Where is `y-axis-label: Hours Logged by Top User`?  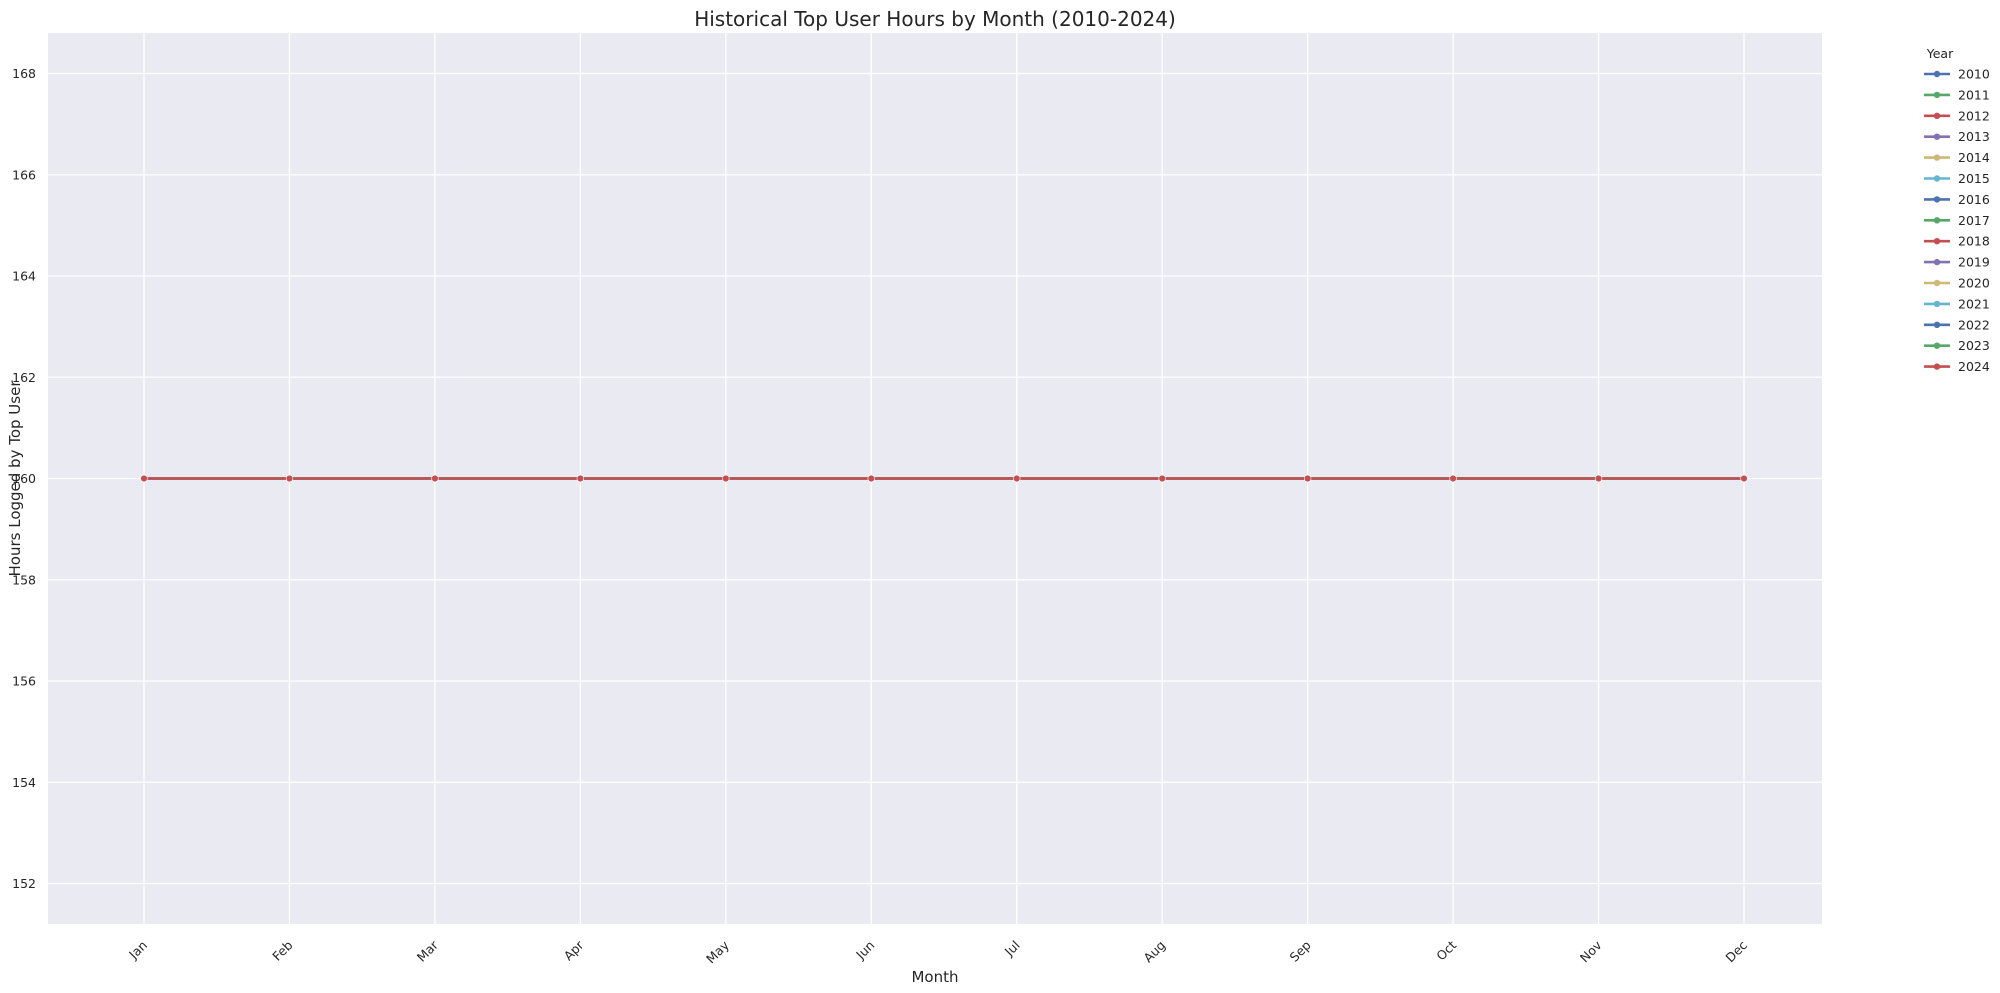
y-axis-label: Hours Logged by Top User is located at coordinates (15, 478).